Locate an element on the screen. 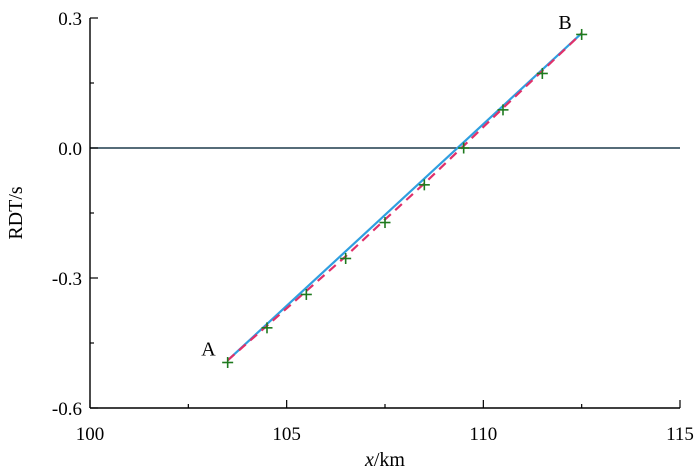  point-label-a: A is located at coordinates (208, 349).